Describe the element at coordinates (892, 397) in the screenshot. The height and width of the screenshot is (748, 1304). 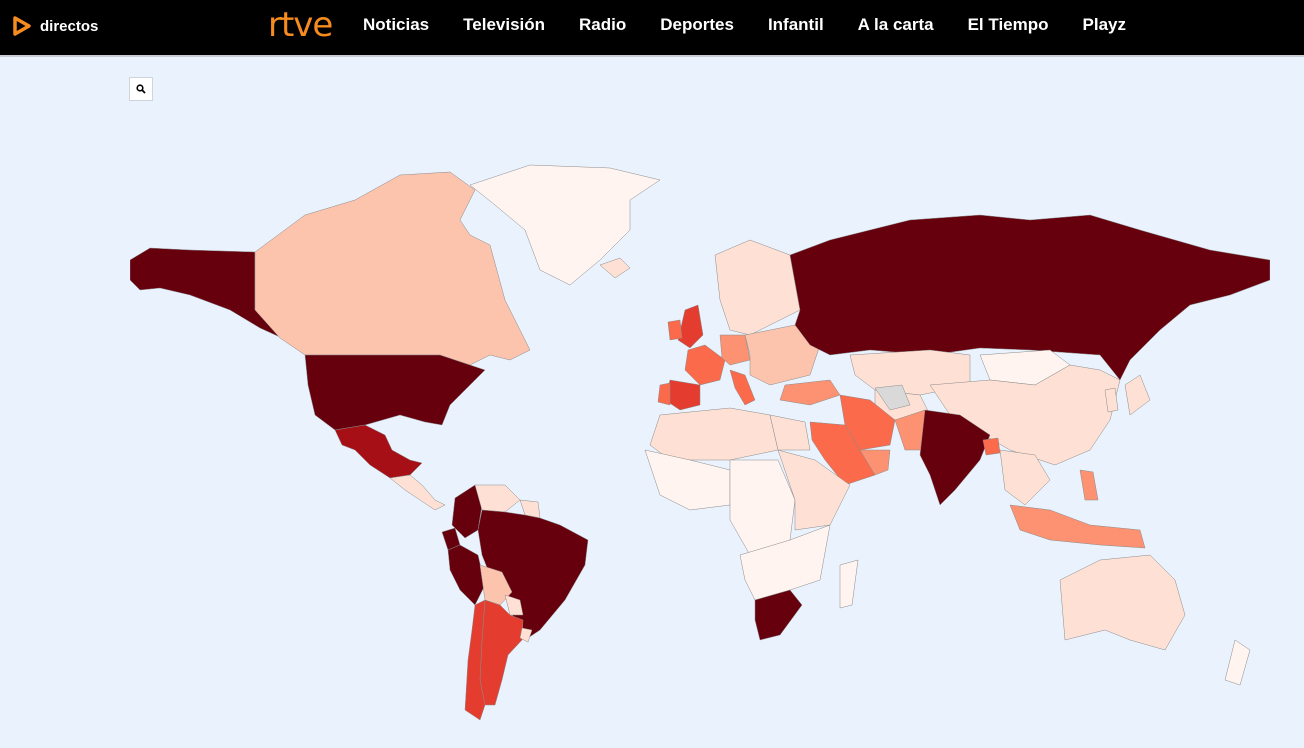
I see `region-afghanistan` at that location.